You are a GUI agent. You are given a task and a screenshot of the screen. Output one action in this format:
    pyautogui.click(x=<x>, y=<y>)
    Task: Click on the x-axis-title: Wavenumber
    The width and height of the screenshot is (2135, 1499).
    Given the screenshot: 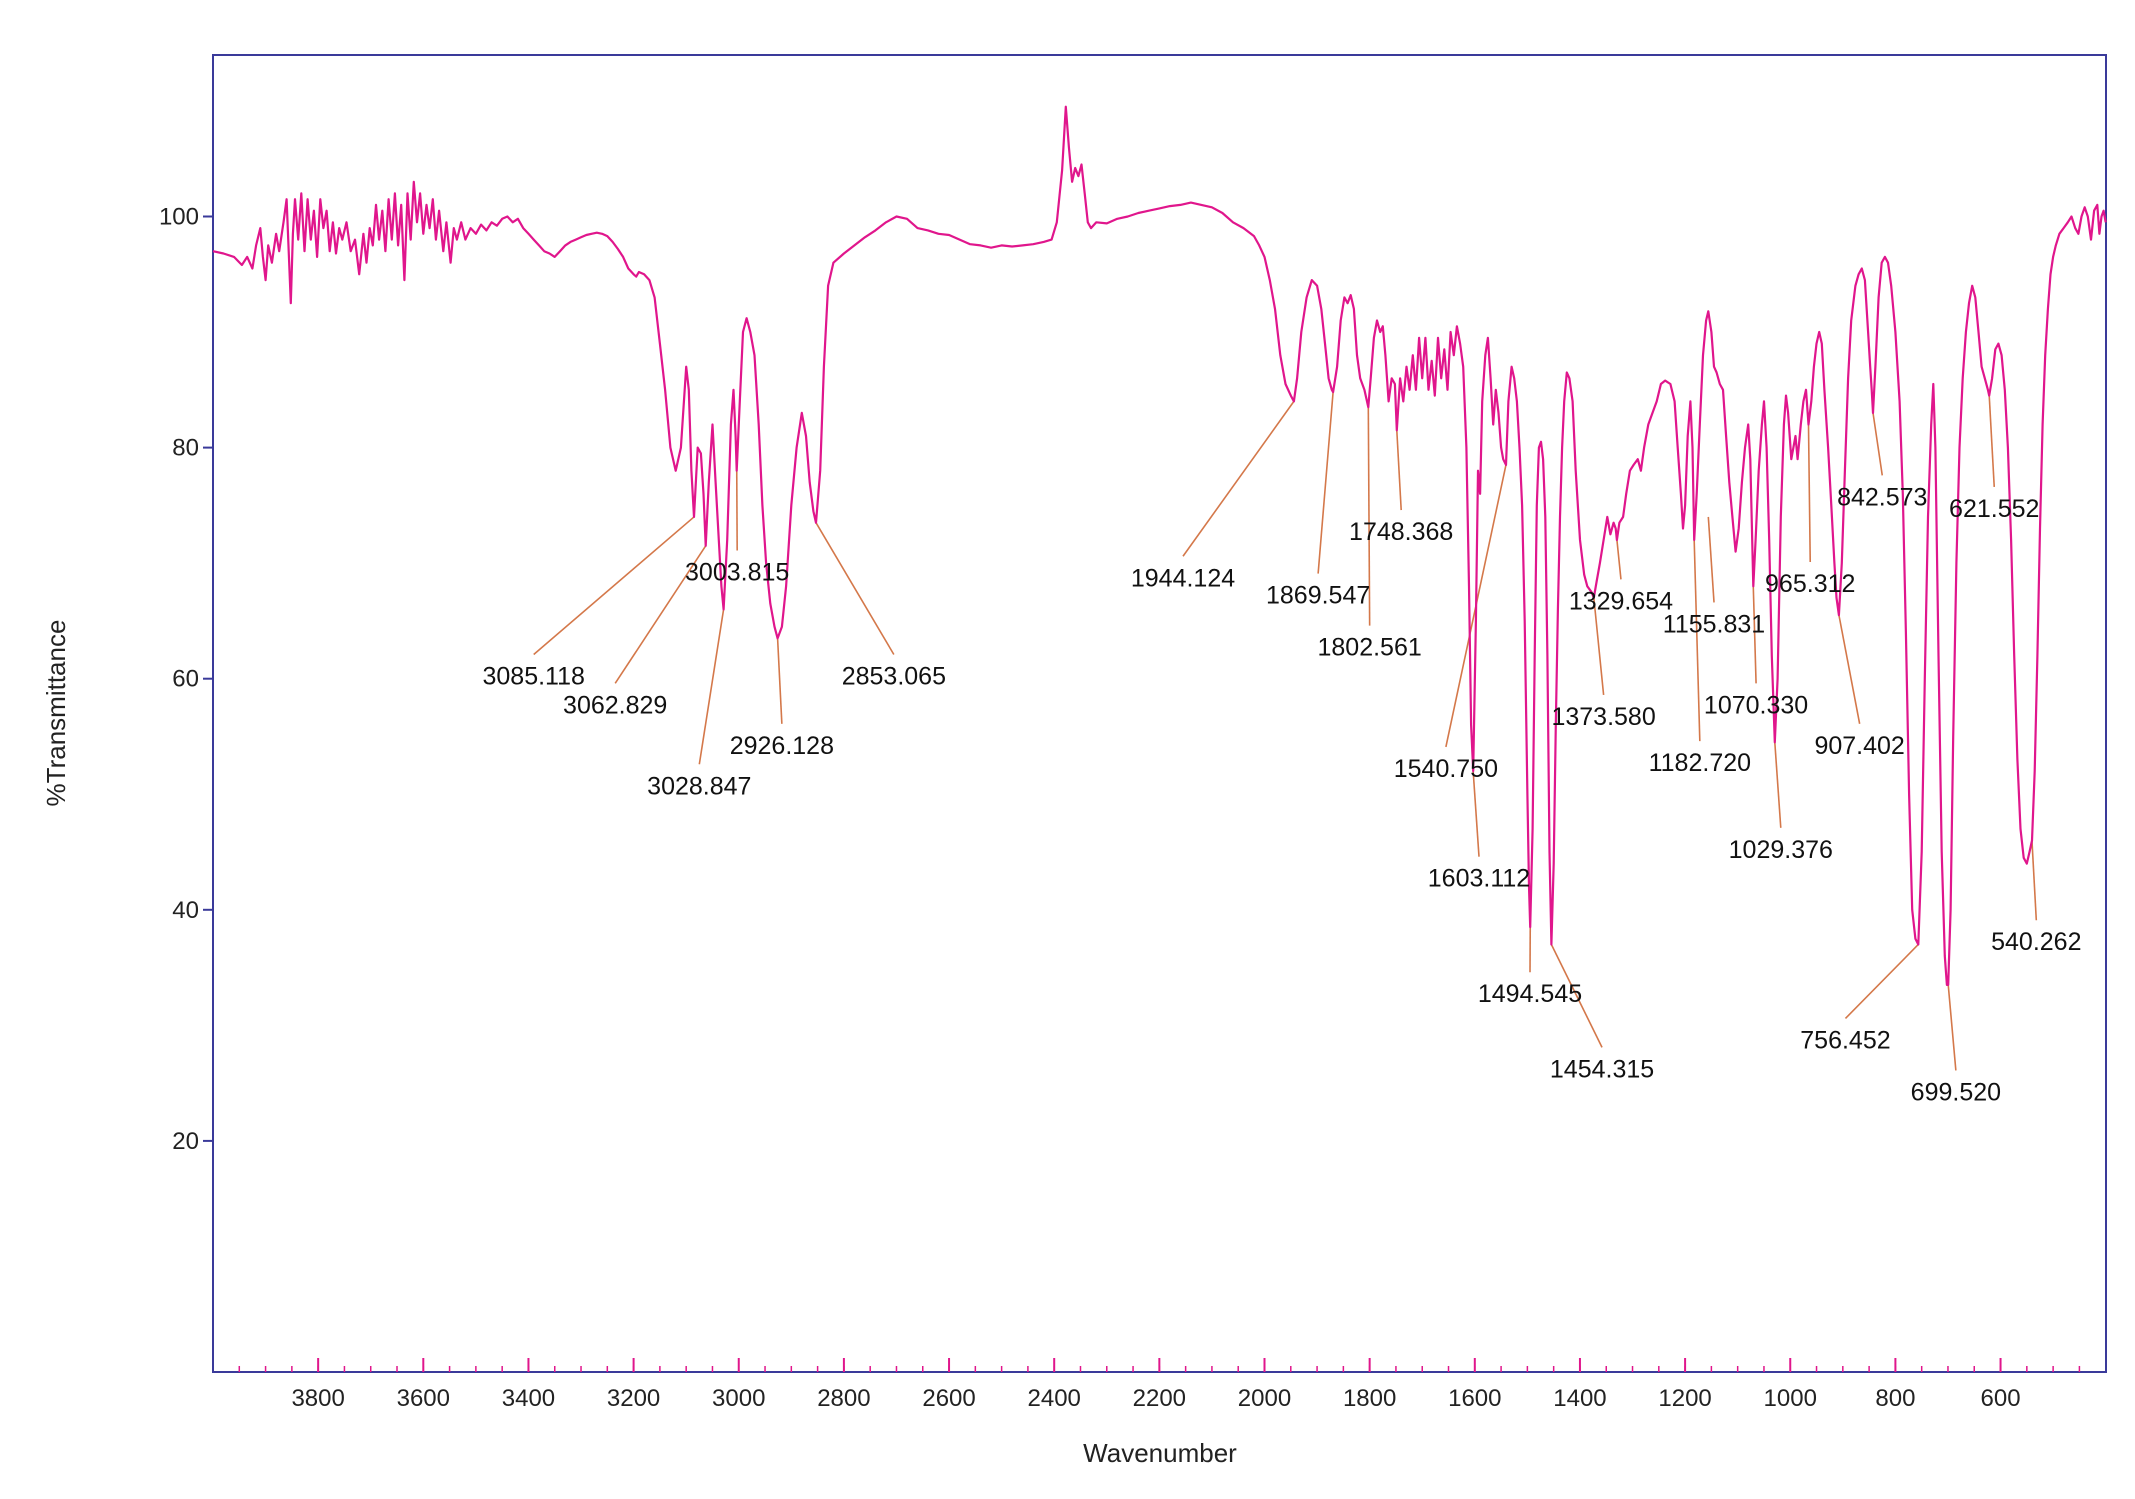 What is the action you would take?
    pyautogui.click(x=1160, y=1453)
    